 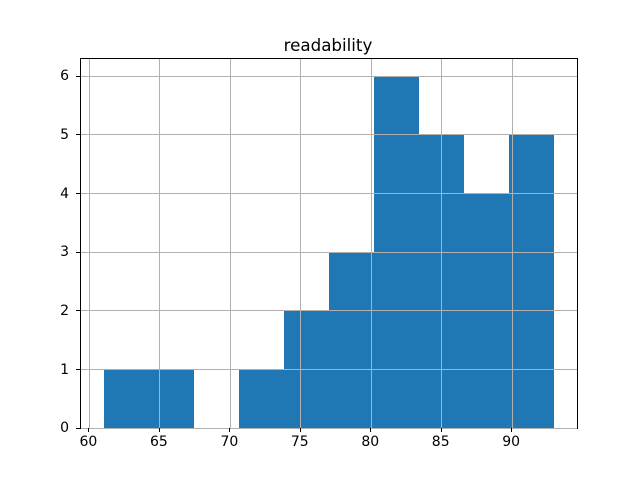 I want to click on y-tick-label: 6, so click(x=64, y=76).